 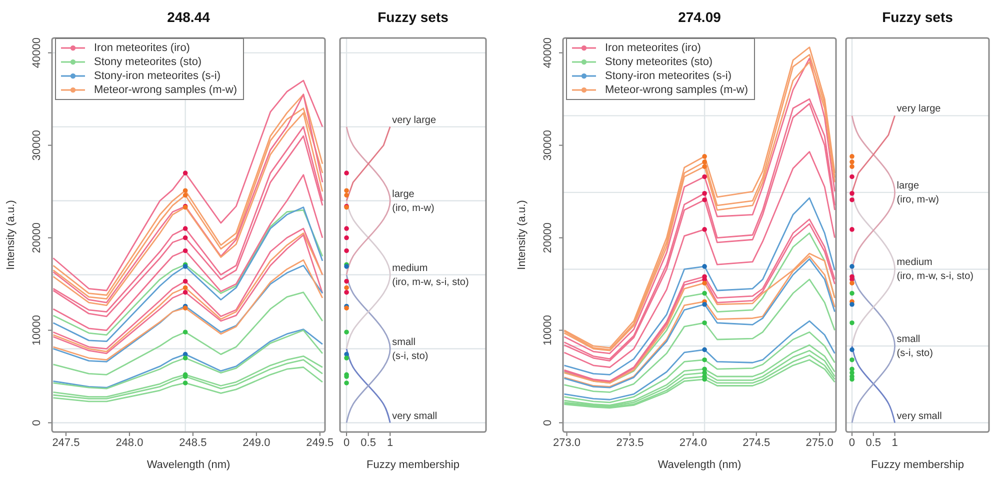 I want to click on x-tick-label: 249.5, so click(x=320, y=442).